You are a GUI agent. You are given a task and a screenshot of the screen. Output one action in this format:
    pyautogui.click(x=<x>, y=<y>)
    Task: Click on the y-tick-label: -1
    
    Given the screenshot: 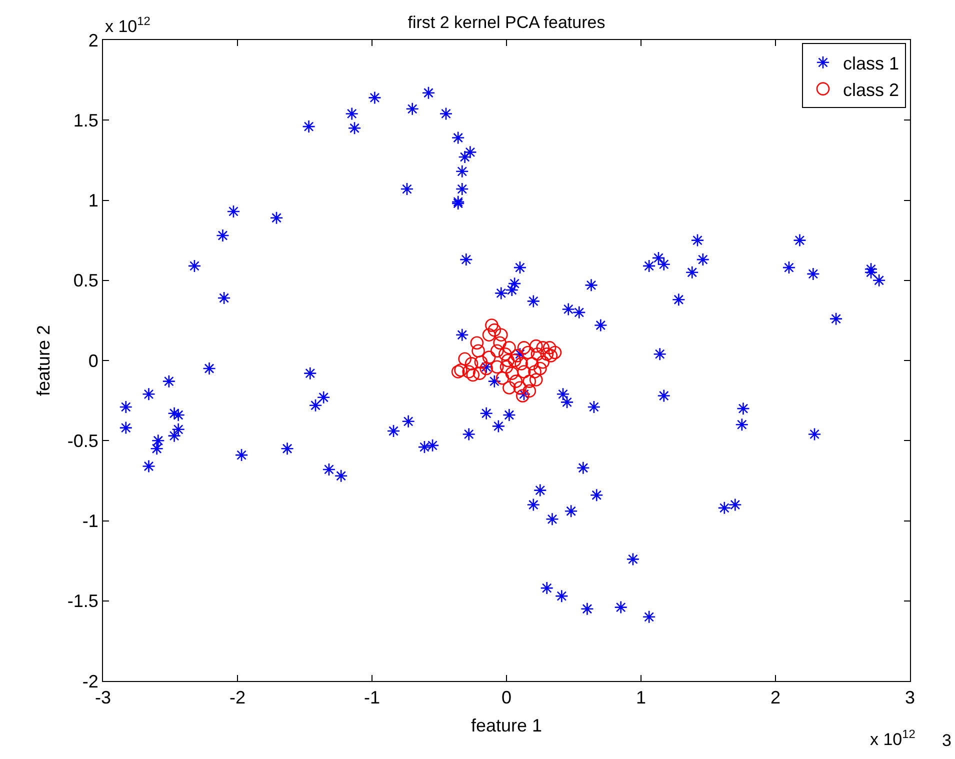 What is the action you would take?
    pyautogui.click(x=90, y=521)
    